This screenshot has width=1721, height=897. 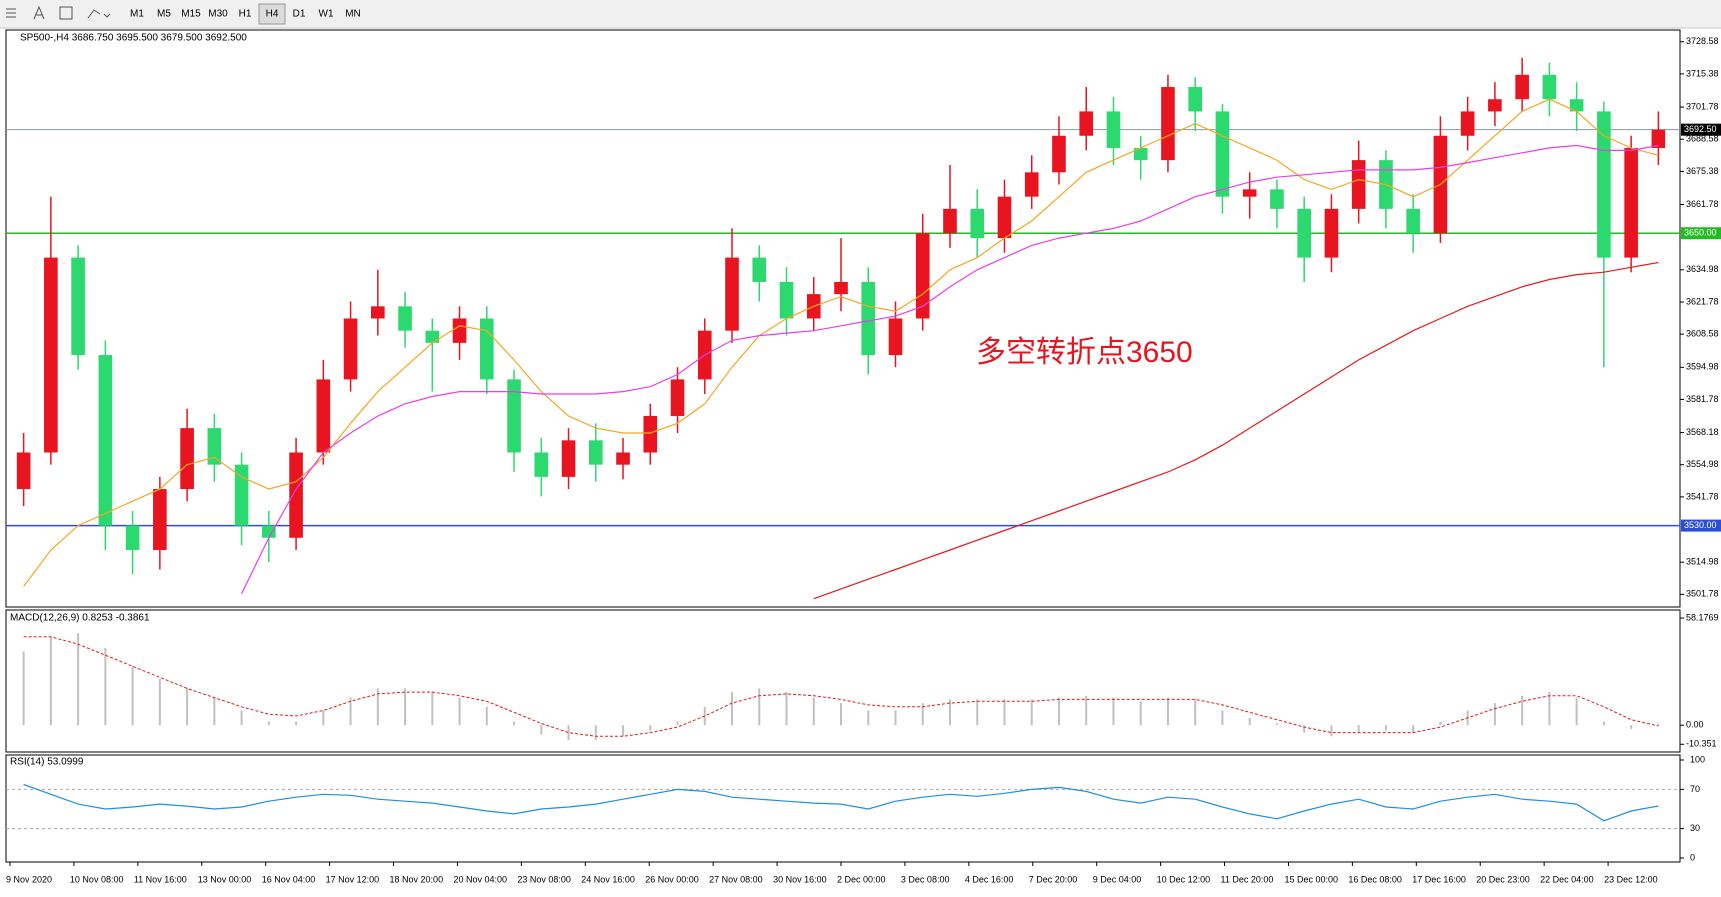 I want to click on y-tick-label: 3675.38, so click(x=1702, y=171).